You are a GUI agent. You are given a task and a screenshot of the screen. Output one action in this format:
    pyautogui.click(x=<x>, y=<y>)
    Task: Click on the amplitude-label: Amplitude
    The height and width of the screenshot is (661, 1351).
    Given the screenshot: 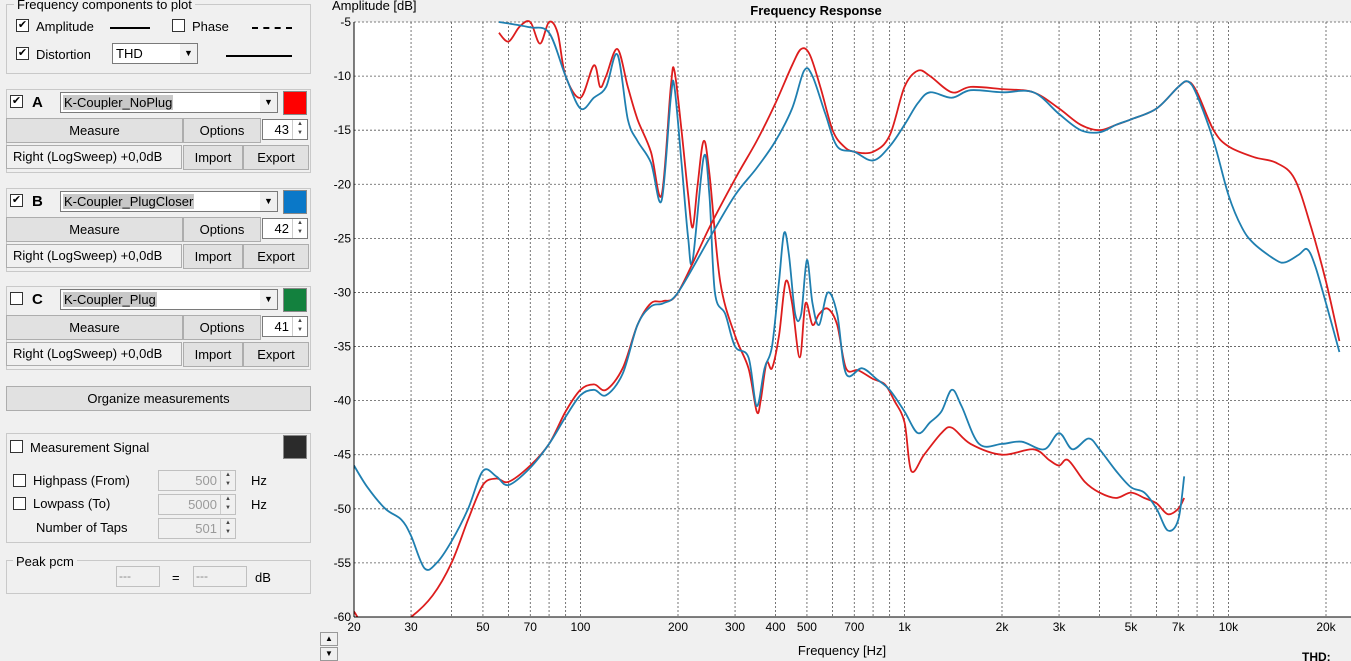 What is the action you would take?
    pyautogui.click(x=65, y=26)
    